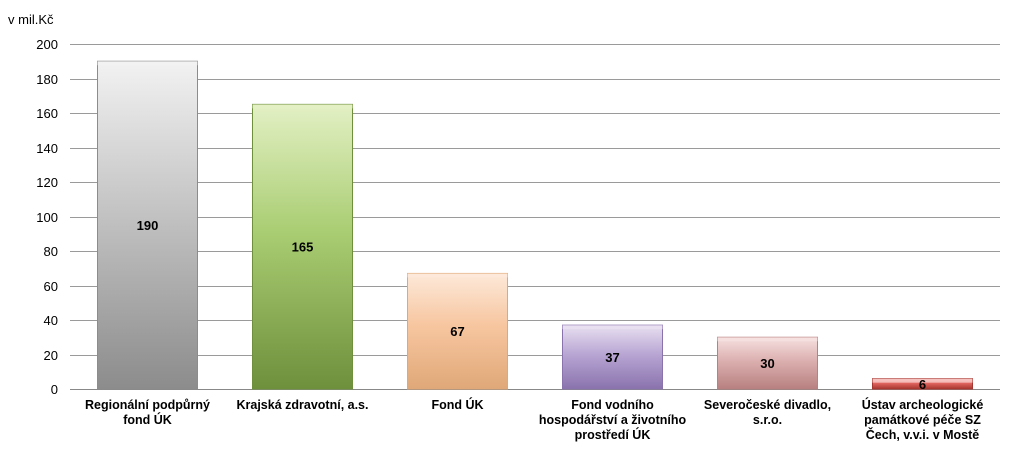 This screenshot has height=456, width=1023. What do you see at coordinates (51, 251) in the screenshot?
I see `y-tick-label: 80` at bounding box center [51, 251].